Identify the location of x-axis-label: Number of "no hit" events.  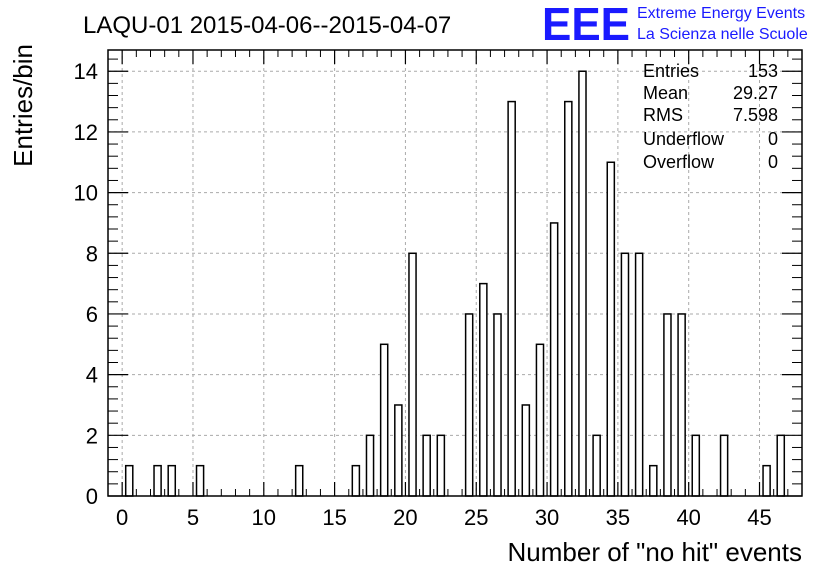
(655, 552).